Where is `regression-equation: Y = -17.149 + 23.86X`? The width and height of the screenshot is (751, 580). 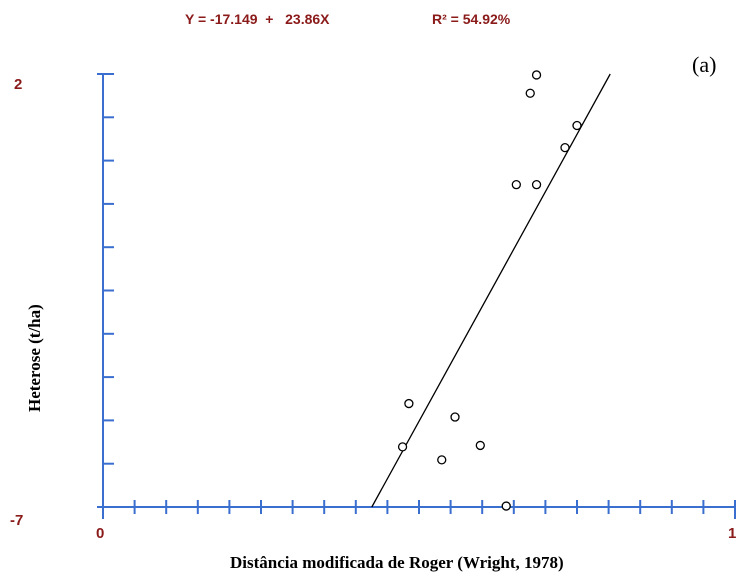 regression-equation: Y = -17.149 + 23.86X is located at coordinates (257, 19).